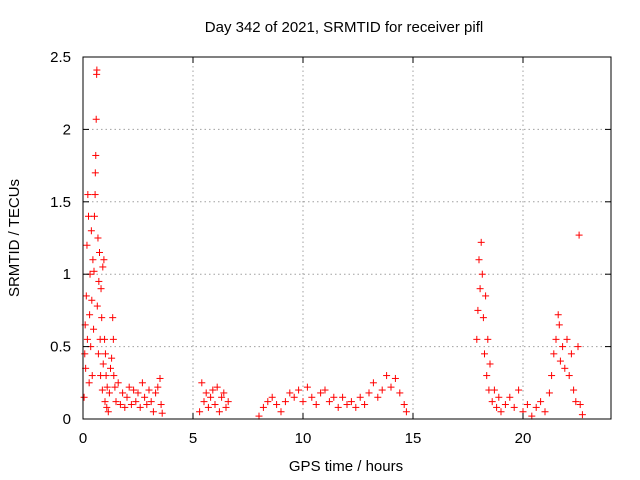 Image resolution: width=640 pixels, height=480 pixels. Describe the element at coordinates (60, 347) in the screenshot. I see `y-tick-label: 0.5` at that location.